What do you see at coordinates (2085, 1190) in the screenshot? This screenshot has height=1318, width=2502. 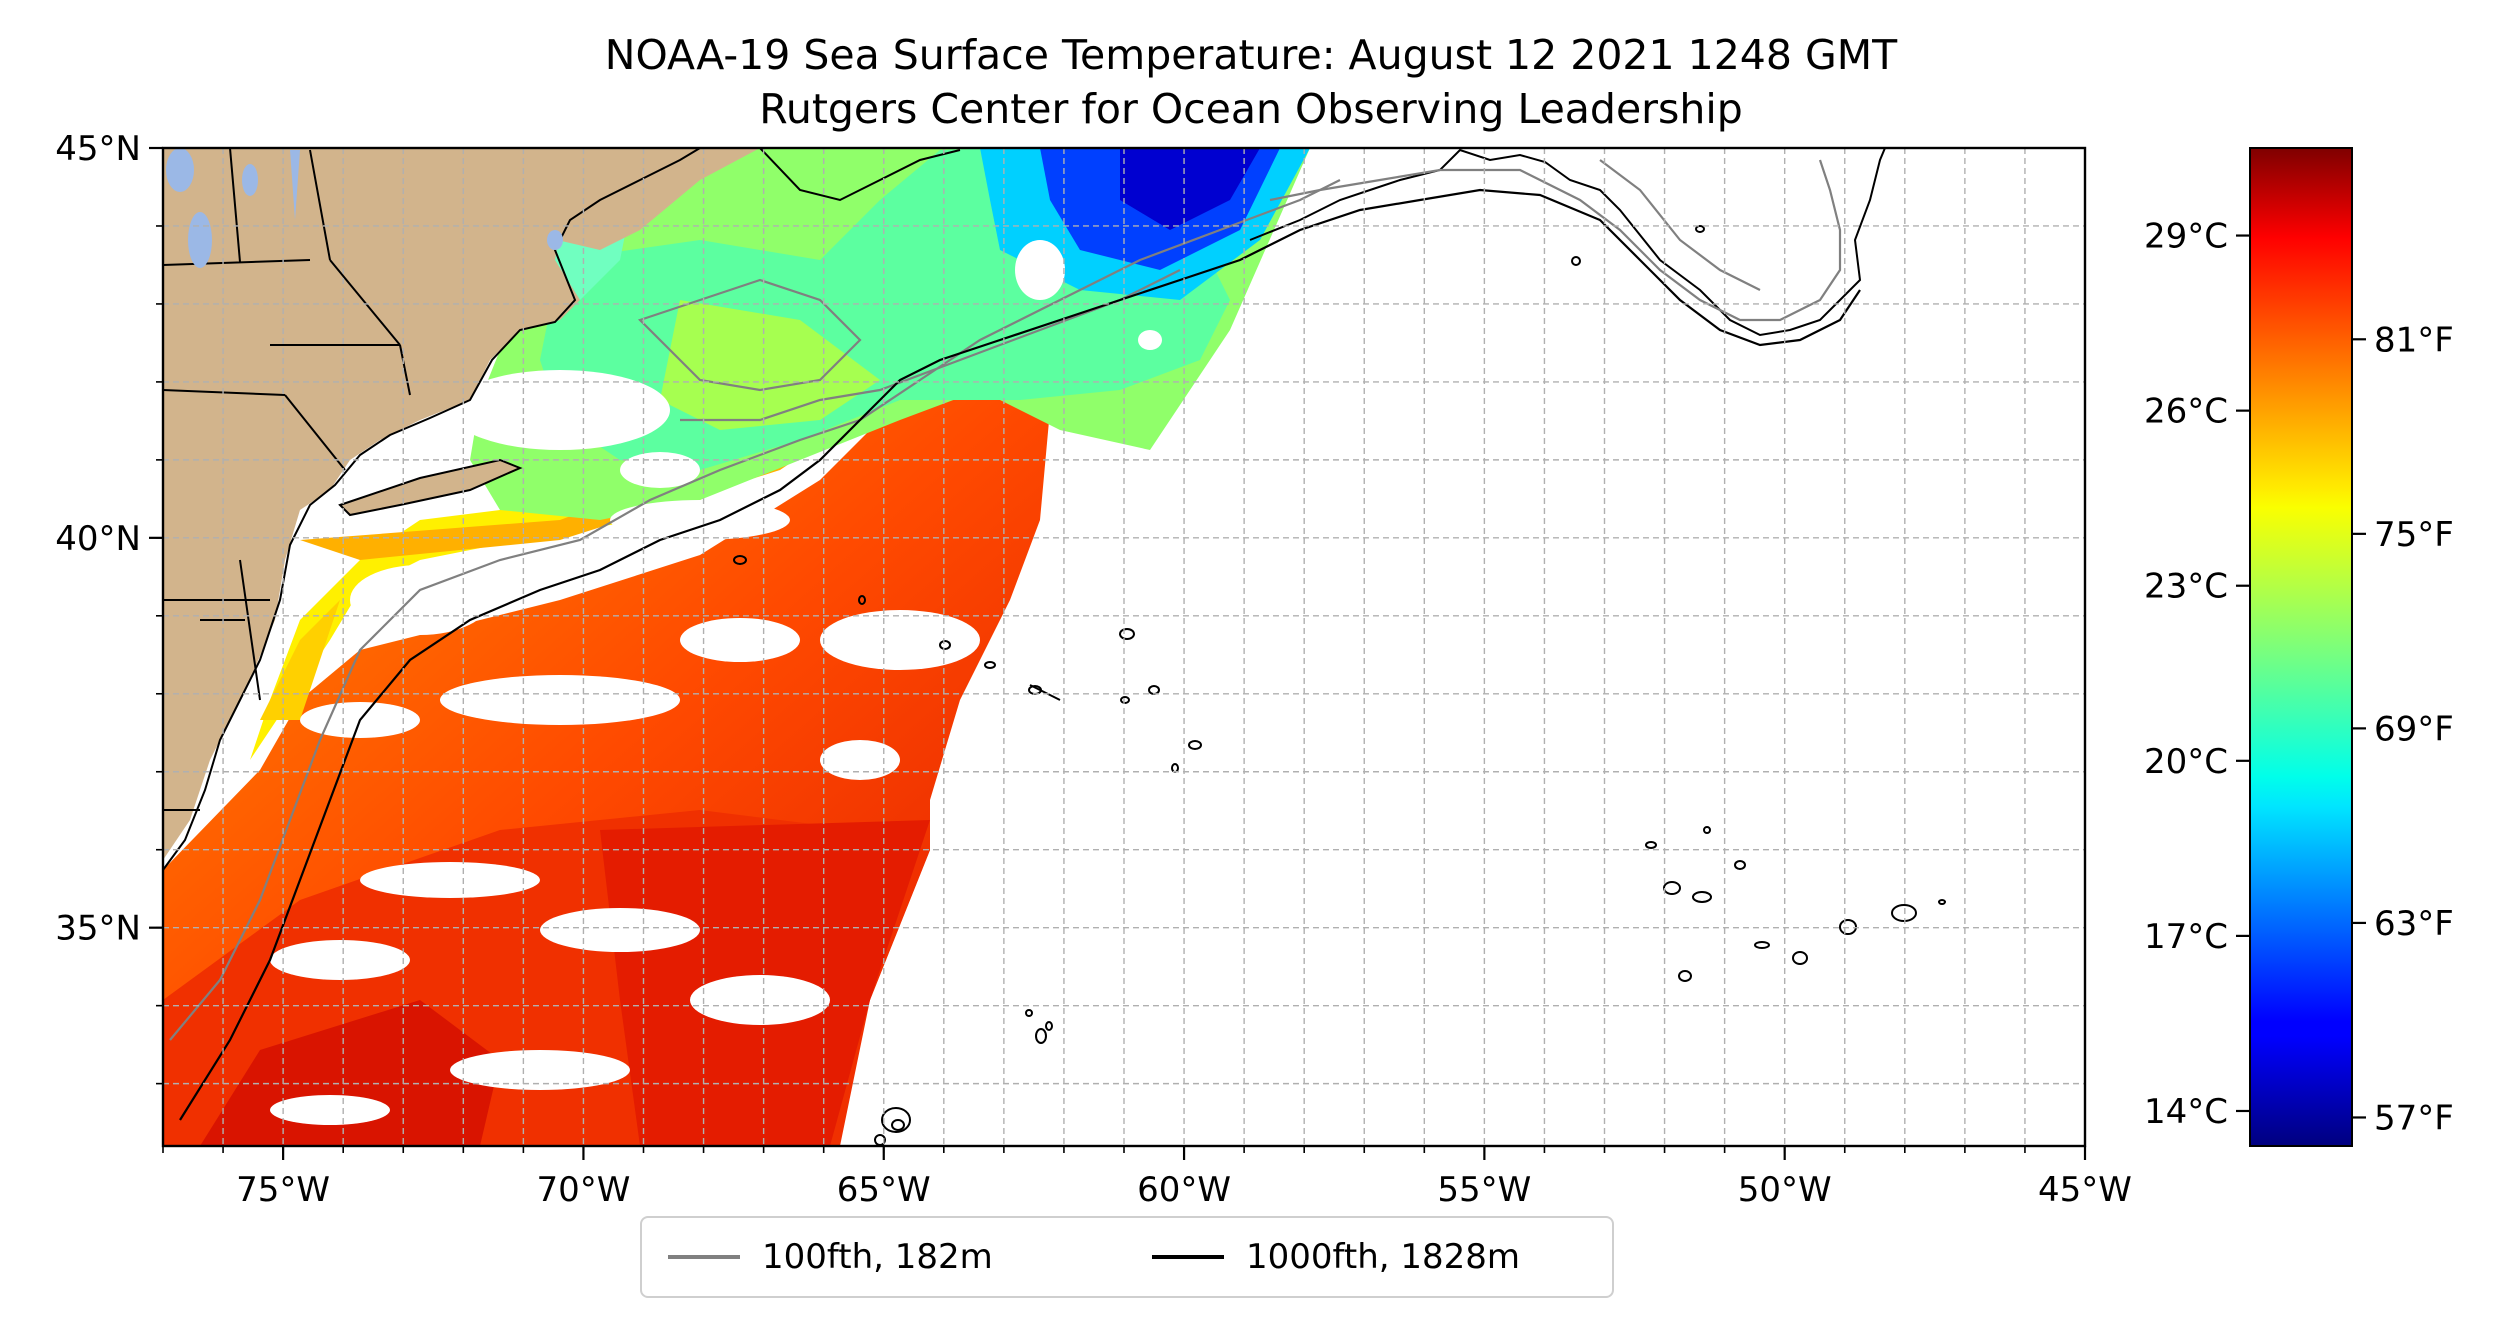 I see `x-tick-label: 45°W` at bounding box center [2085, 1190].